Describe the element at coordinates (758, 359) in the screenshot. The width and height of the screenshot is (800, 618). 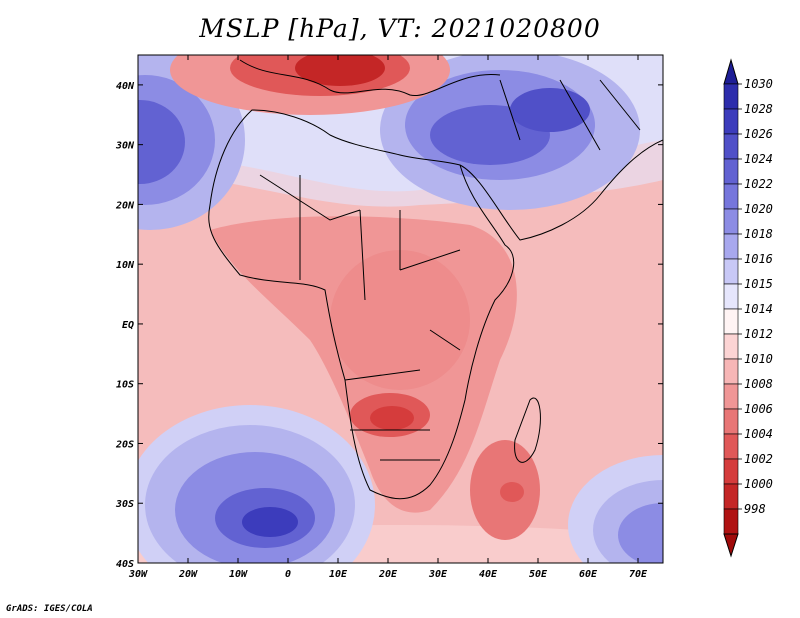
I see `colorbar-label: 1010` at that location.